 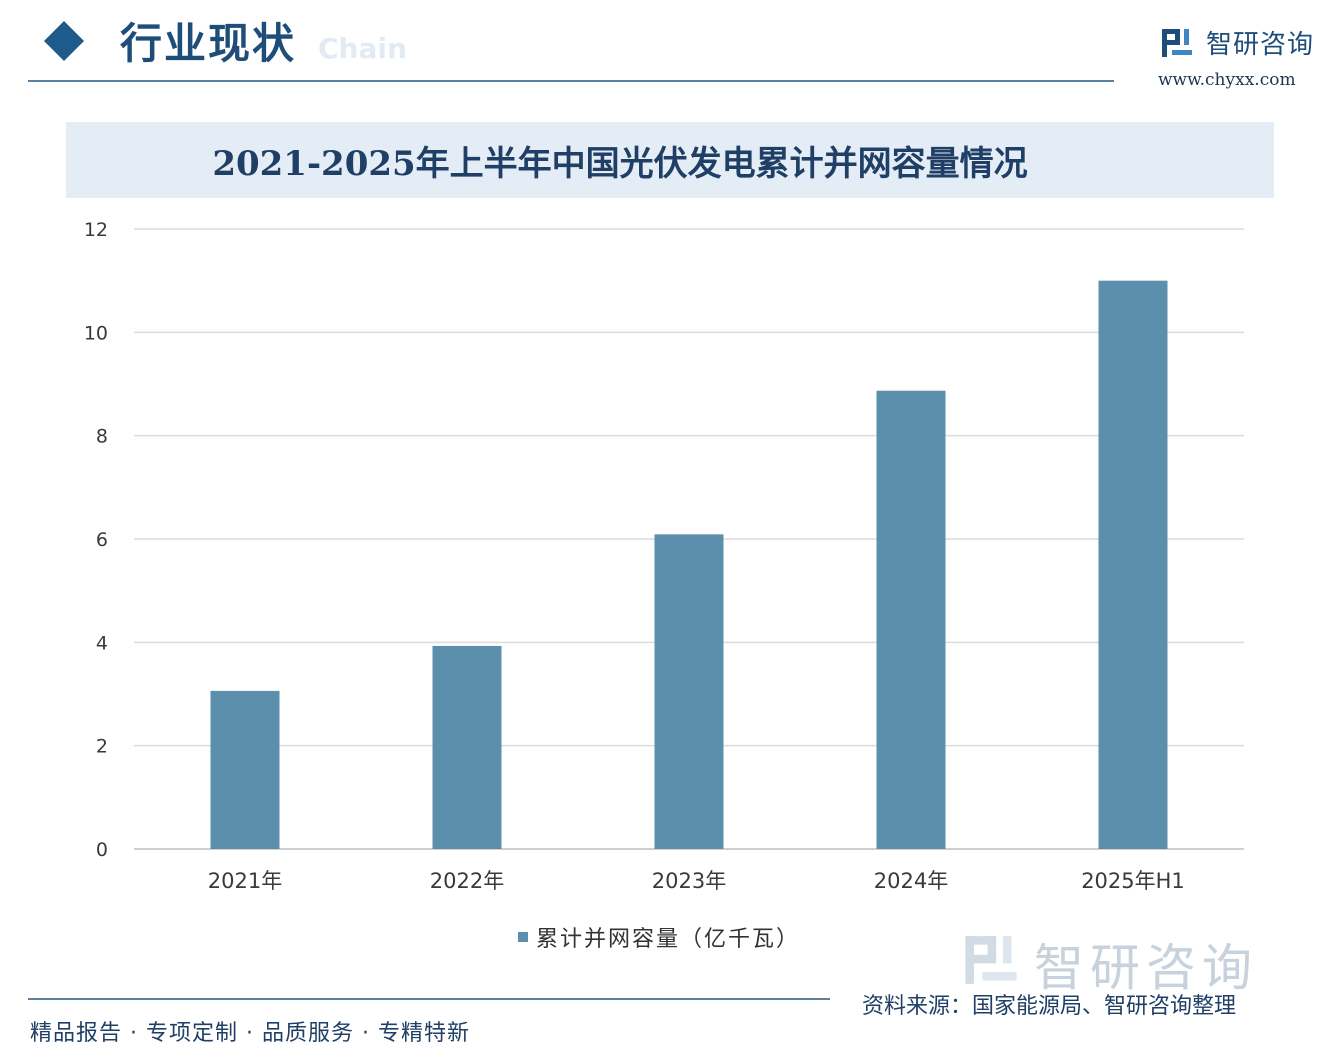 I want to click on header-divider, so click(x=571, y=81).